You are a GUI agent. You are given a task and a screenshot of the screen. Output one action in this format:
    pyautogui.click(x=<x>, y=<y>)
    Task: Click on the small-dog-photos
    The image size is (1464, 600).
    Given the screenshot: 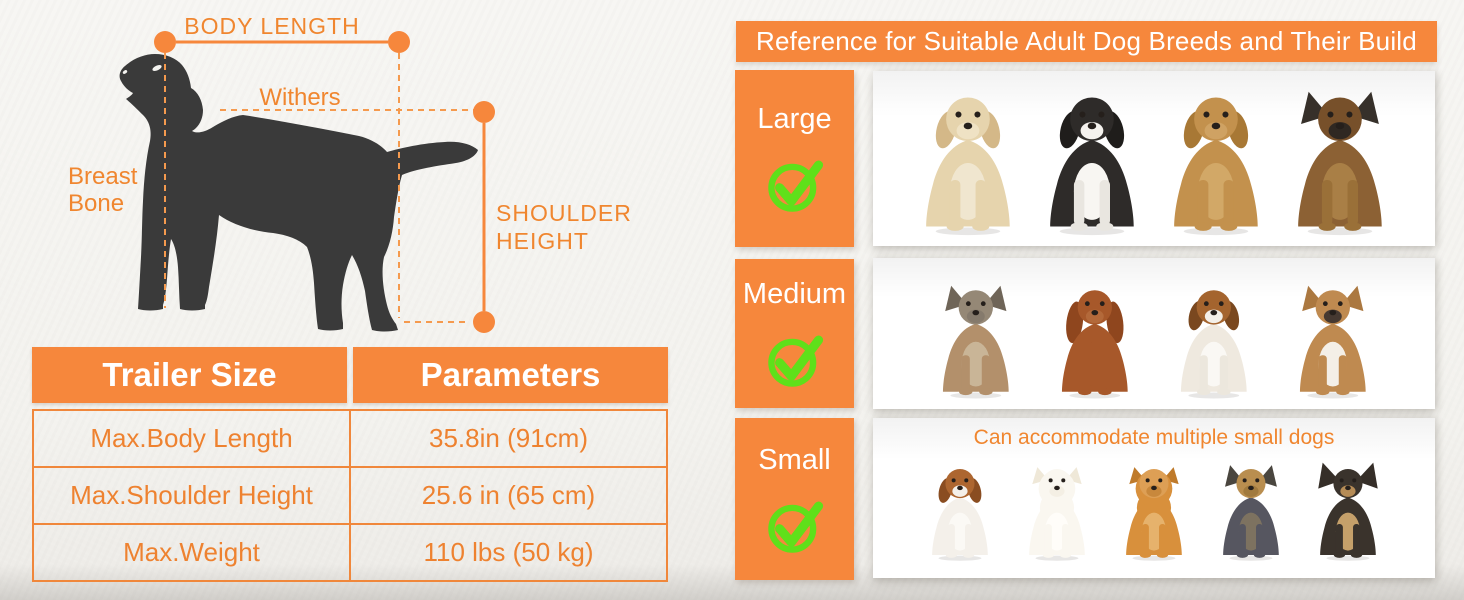 What is the action you would take?
    pyautogui.click(x=1154, y=498)
    